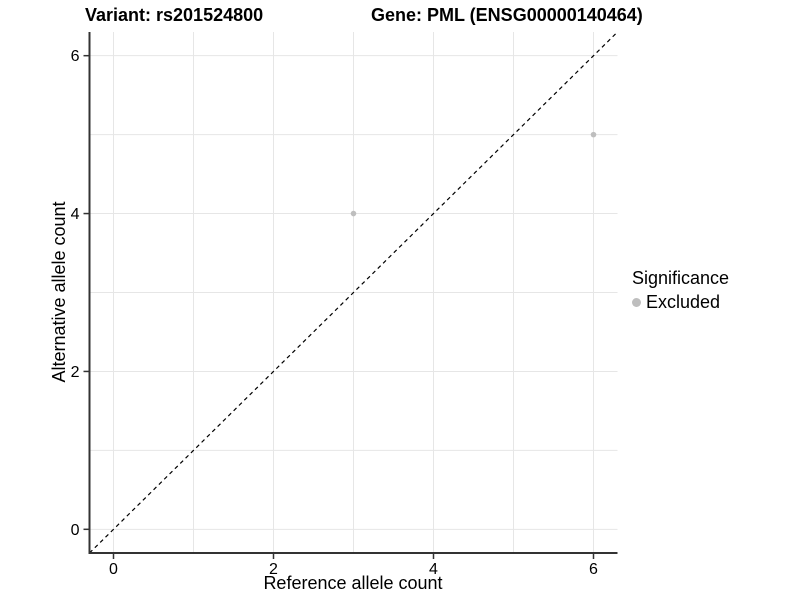  What do you see at coordinates (433, 569) in the screenshot?
I see `x-tick-label-4: 4` at bounding box center [433, 569].